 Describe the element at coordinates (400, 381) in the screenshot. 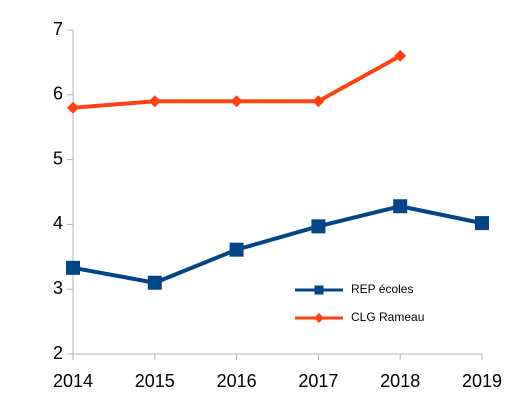

I see `x-tick-label: 2018` at that location.